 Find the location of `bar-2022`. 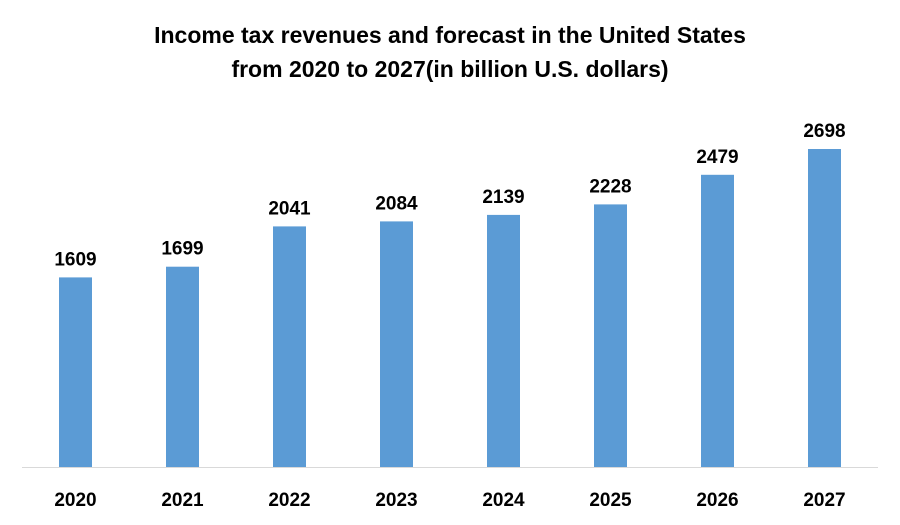

bar-2022 is located at coordinates (289, 346).